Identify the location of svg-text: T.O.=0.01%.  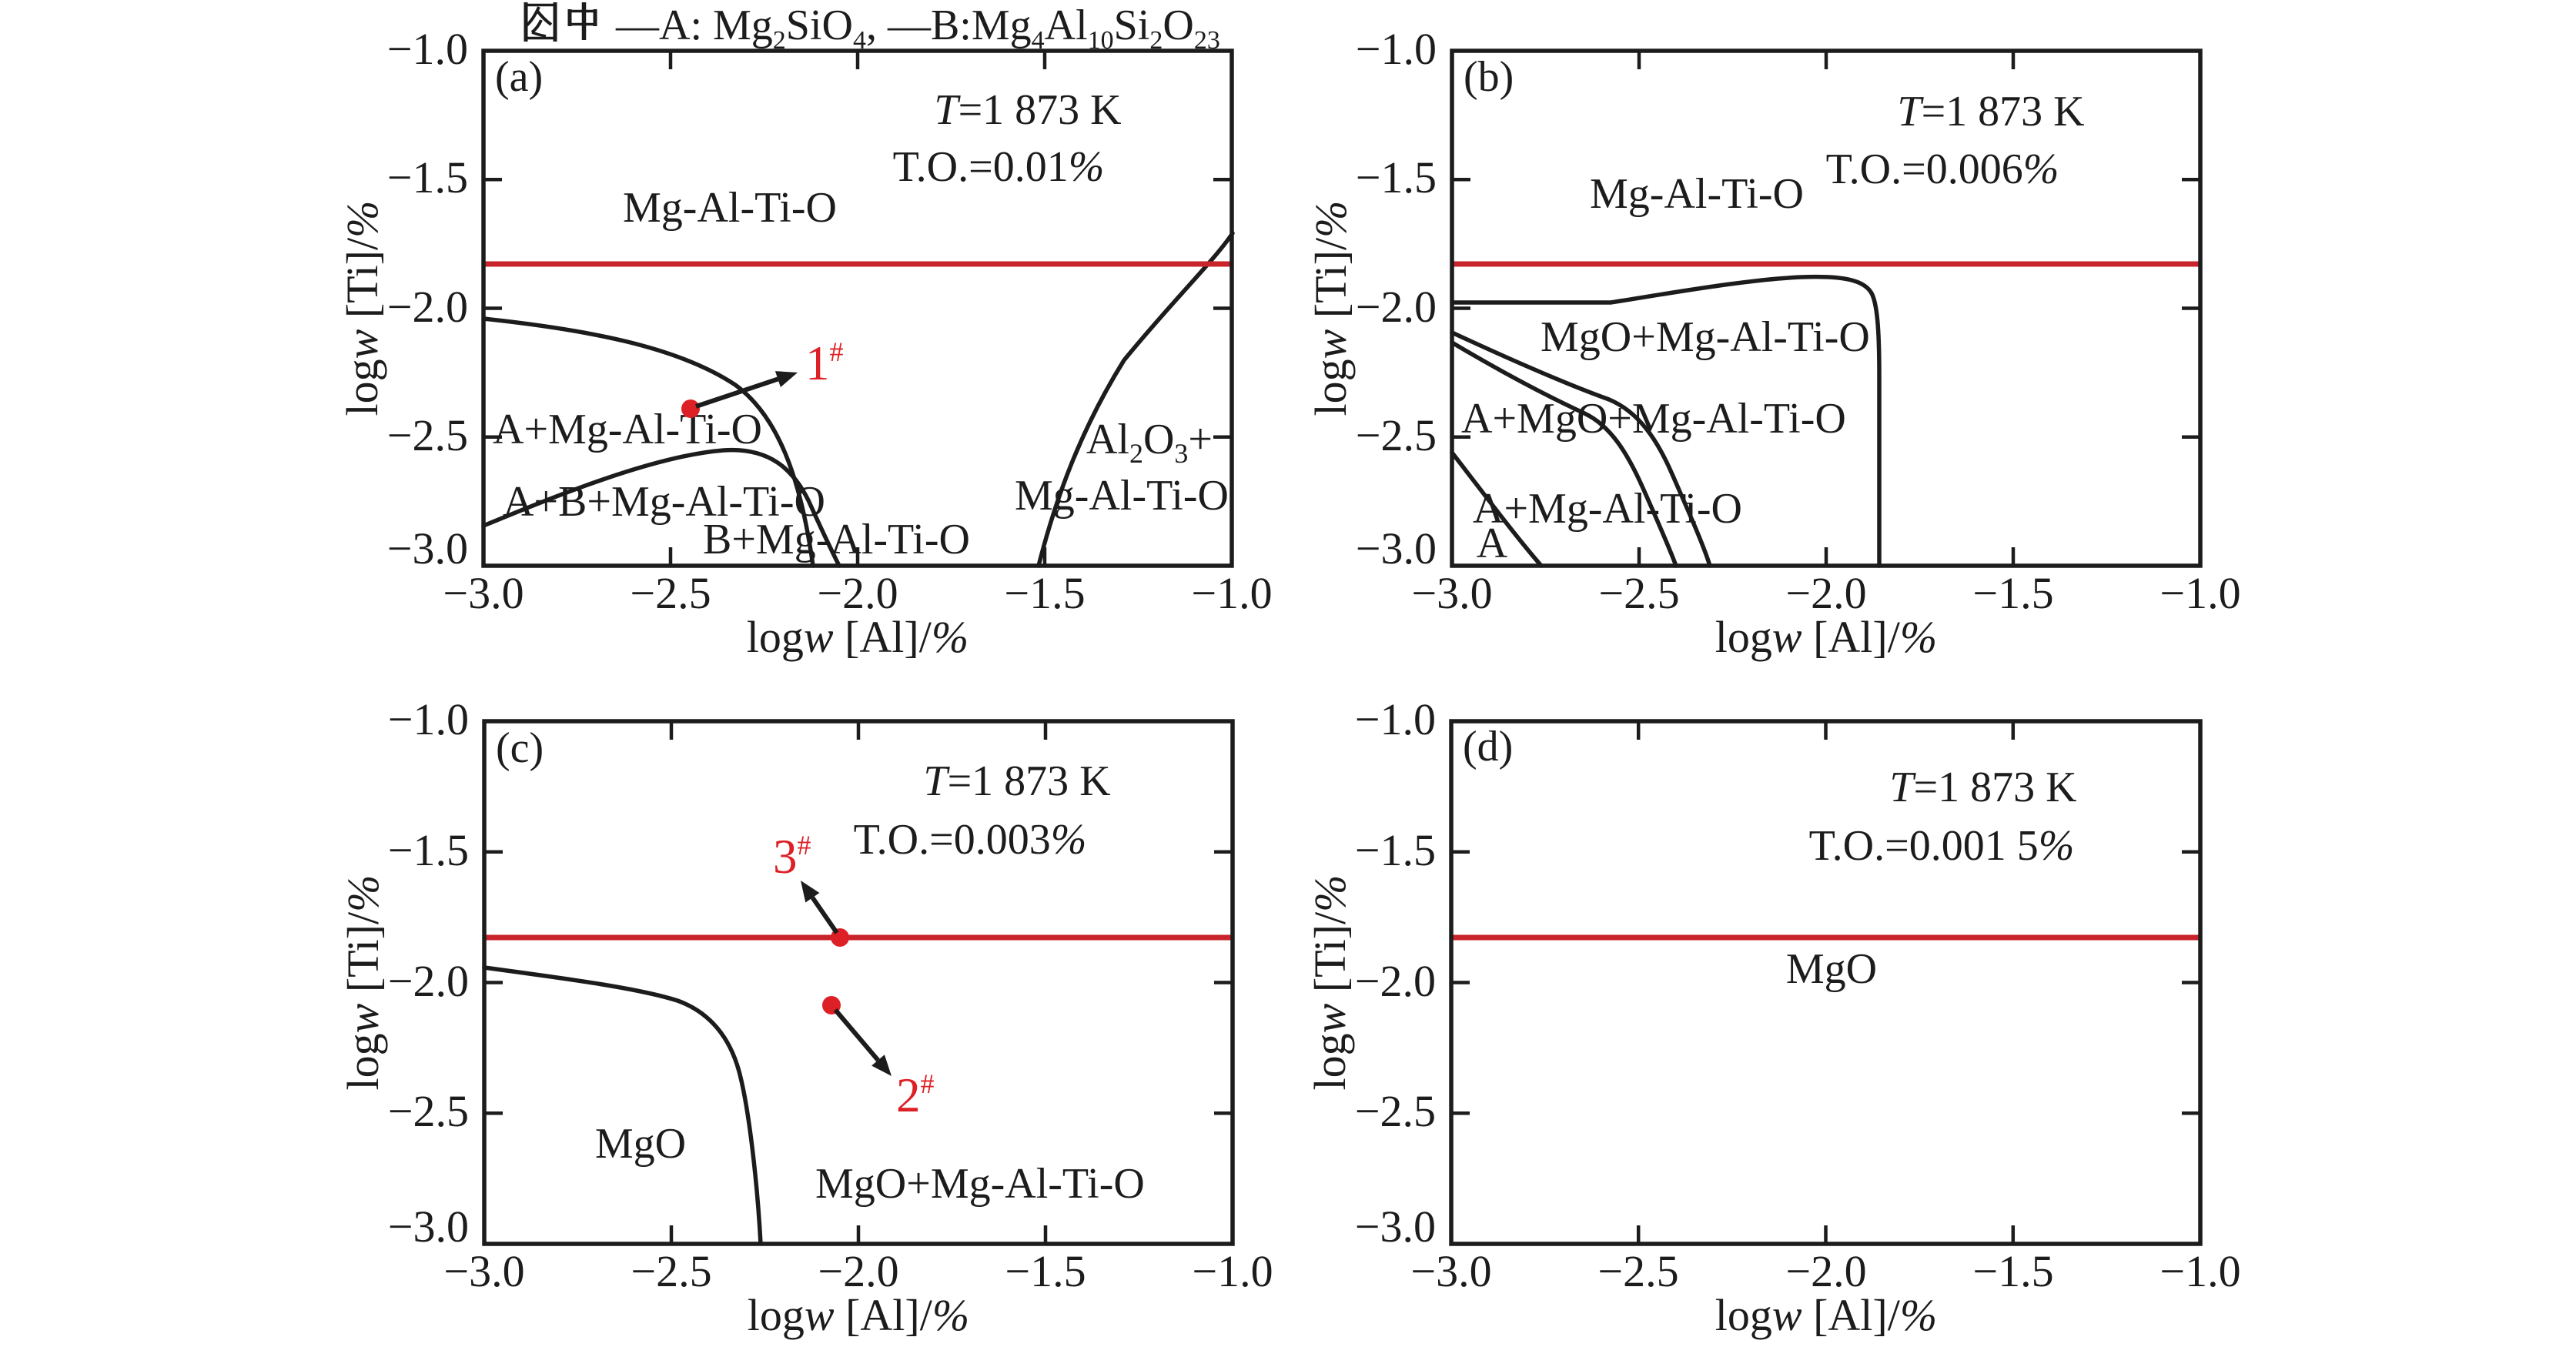
(999, 167).